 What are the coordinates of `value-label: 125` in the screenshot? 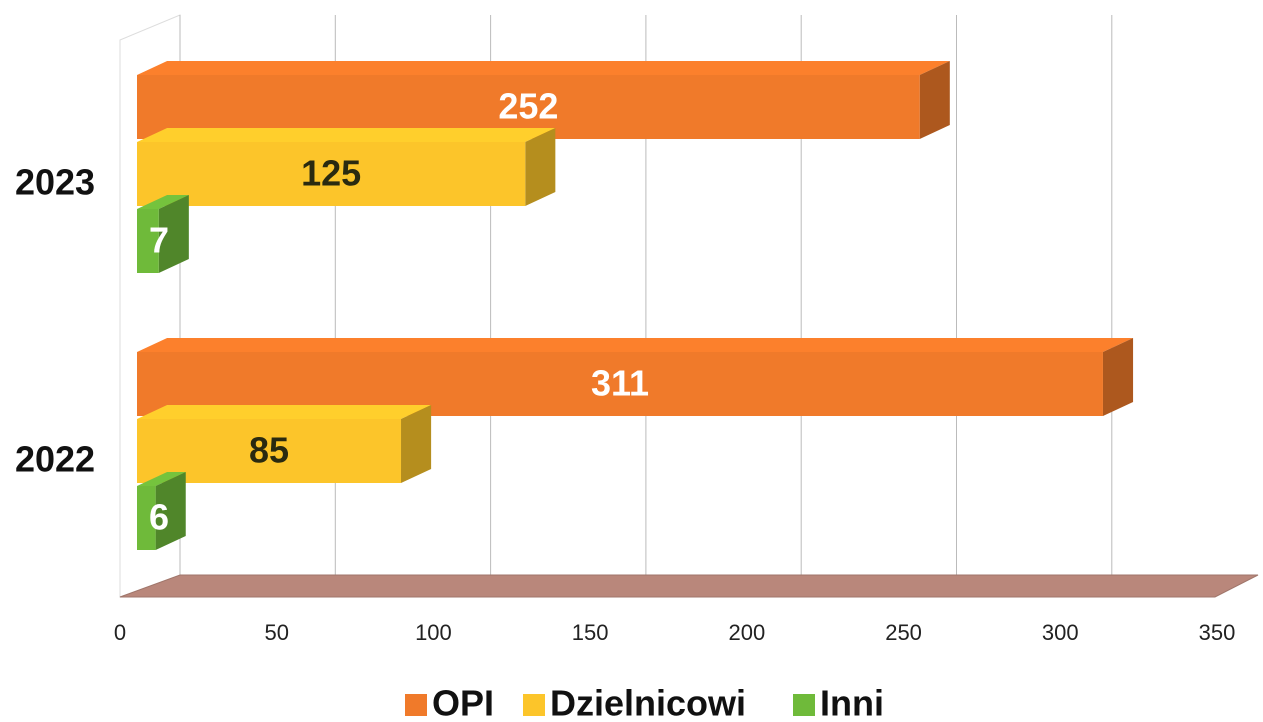 It's located at (331, 173).